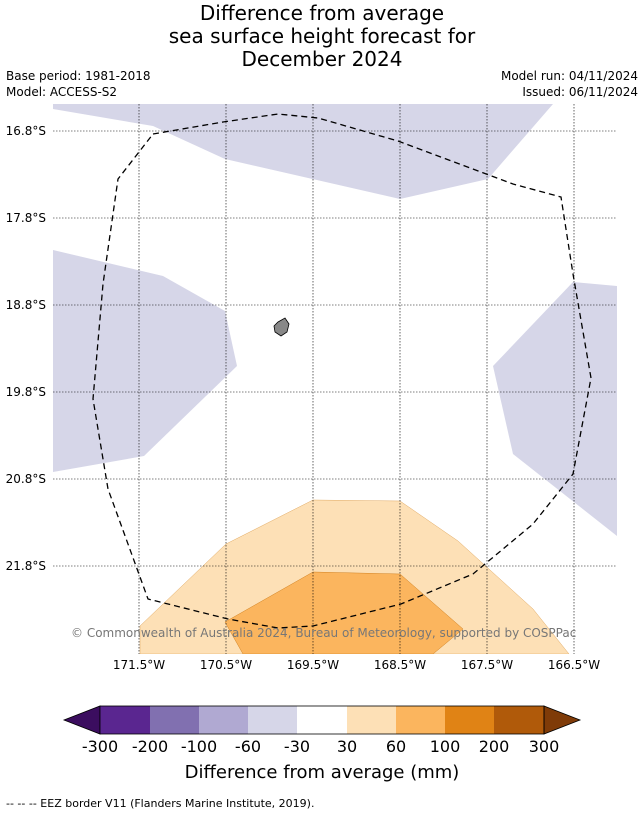 The image size is (644, 816). What do you see at coordinates (25, 566) in the screenshot?
I see `lat-label-6: 21.8°S` at bounding box center [25, 566].